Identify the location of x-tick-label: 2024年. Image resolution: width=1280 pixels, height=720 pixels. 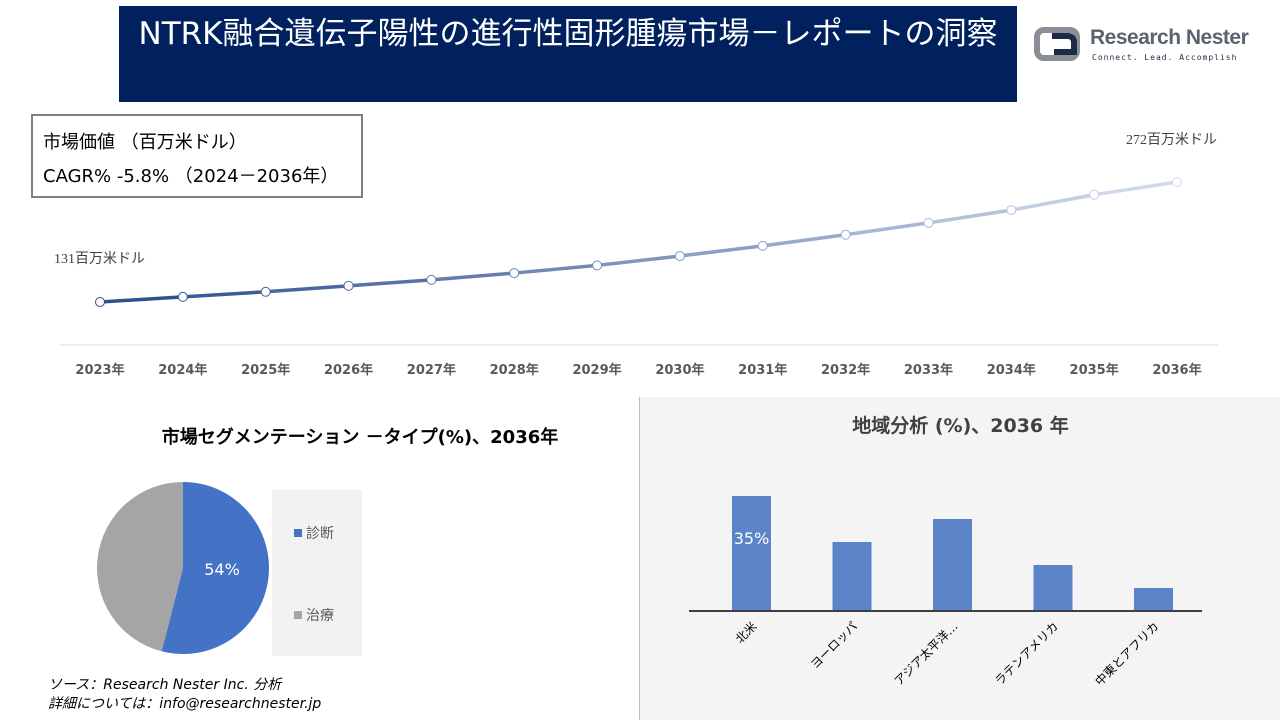
(182, 370).